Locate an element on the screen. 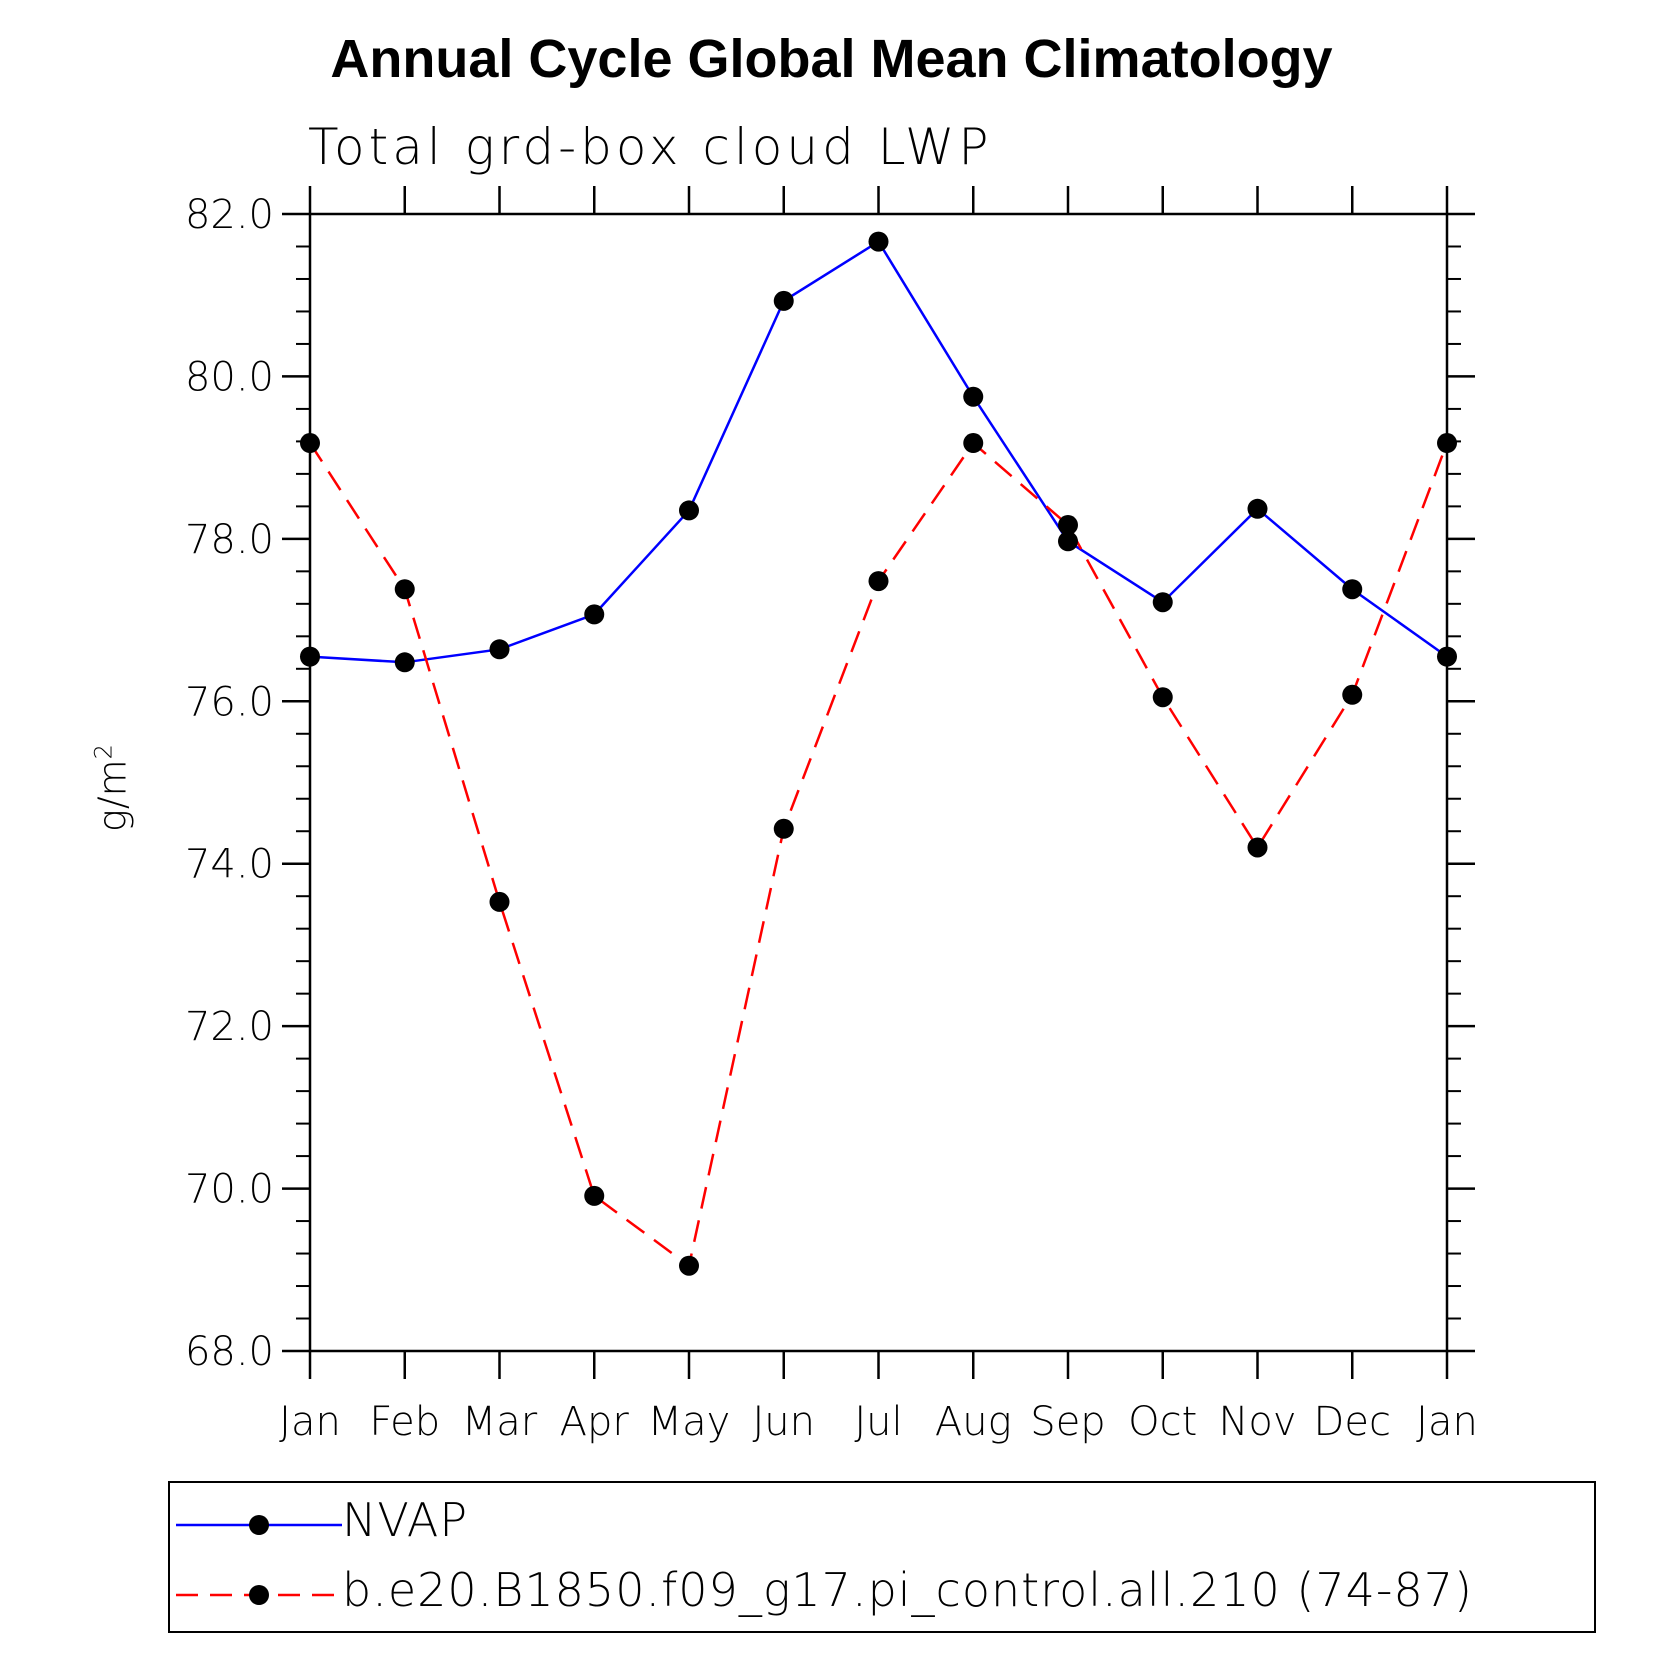 The width and height of the screenshot is (1663, 1663). legend-swatch-nvap is located at coordinates (259, 1525).